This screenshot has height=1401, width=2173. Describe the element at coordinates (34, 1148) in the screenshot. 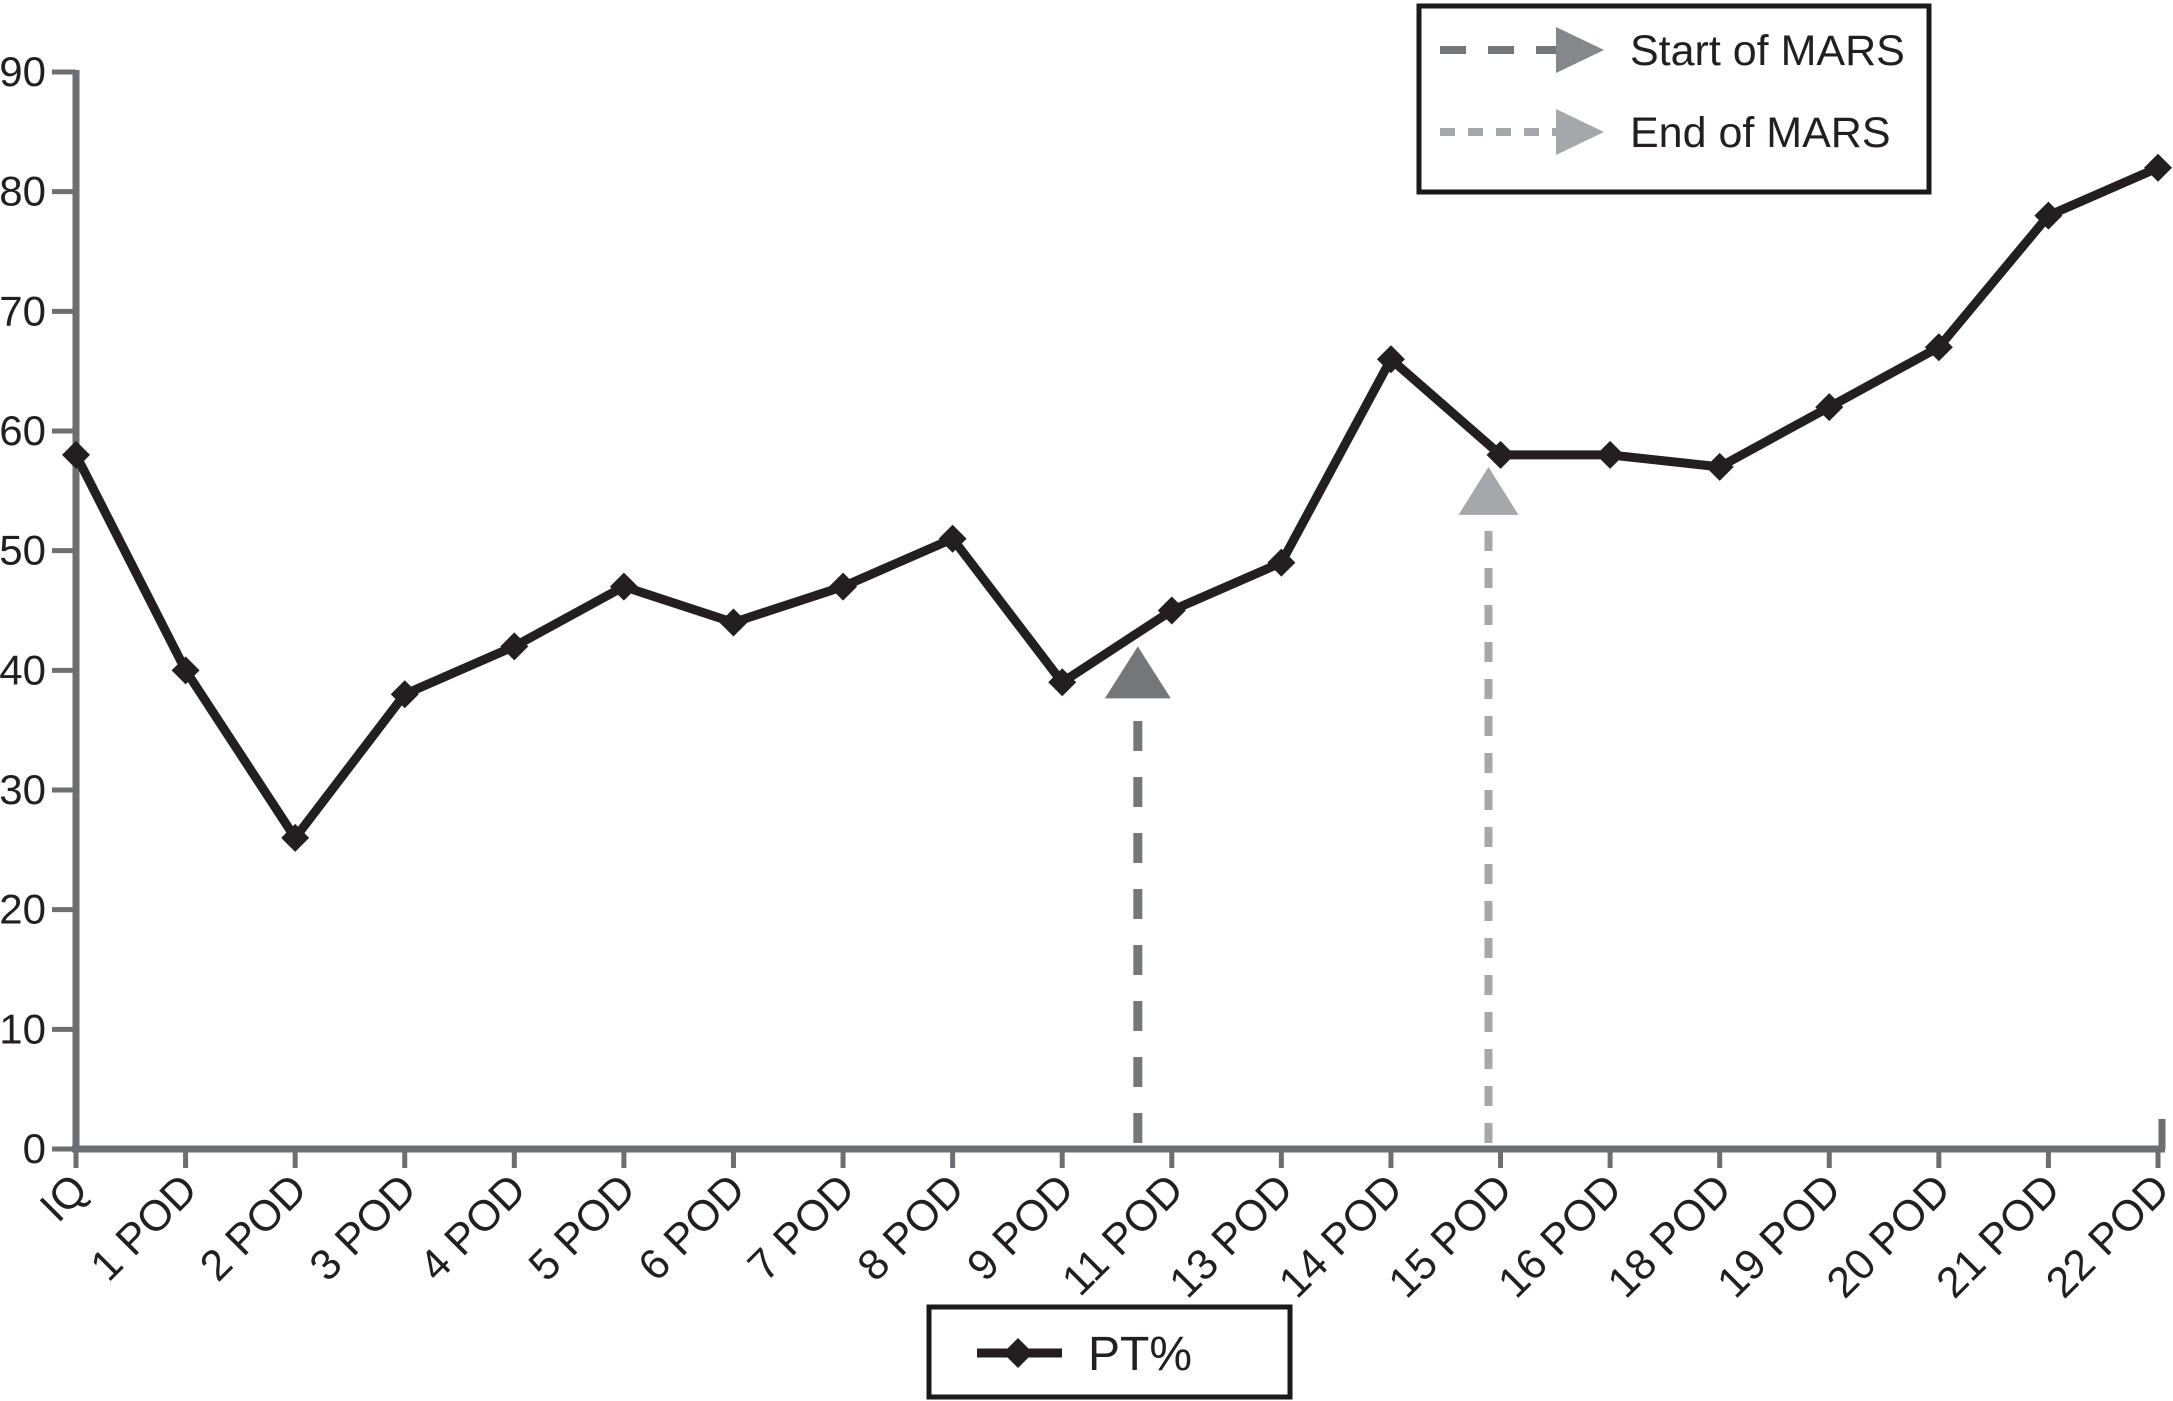

I see `y-tick-label-0: 0` at that location.